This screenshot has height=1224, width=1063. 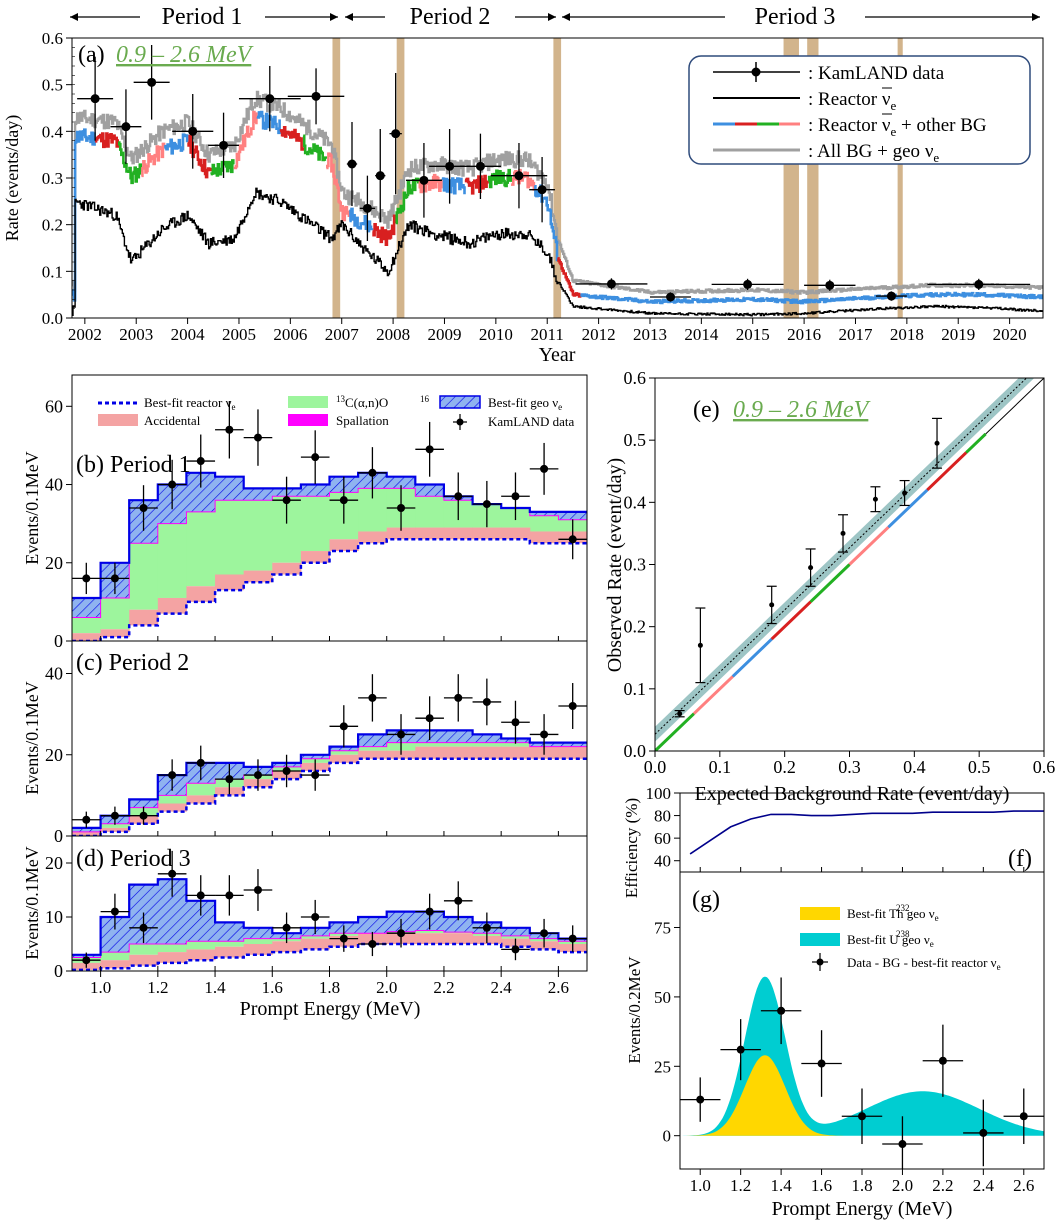 I want to click on legend-geo-text: Best-fit geo, so click(x=520, y=402).